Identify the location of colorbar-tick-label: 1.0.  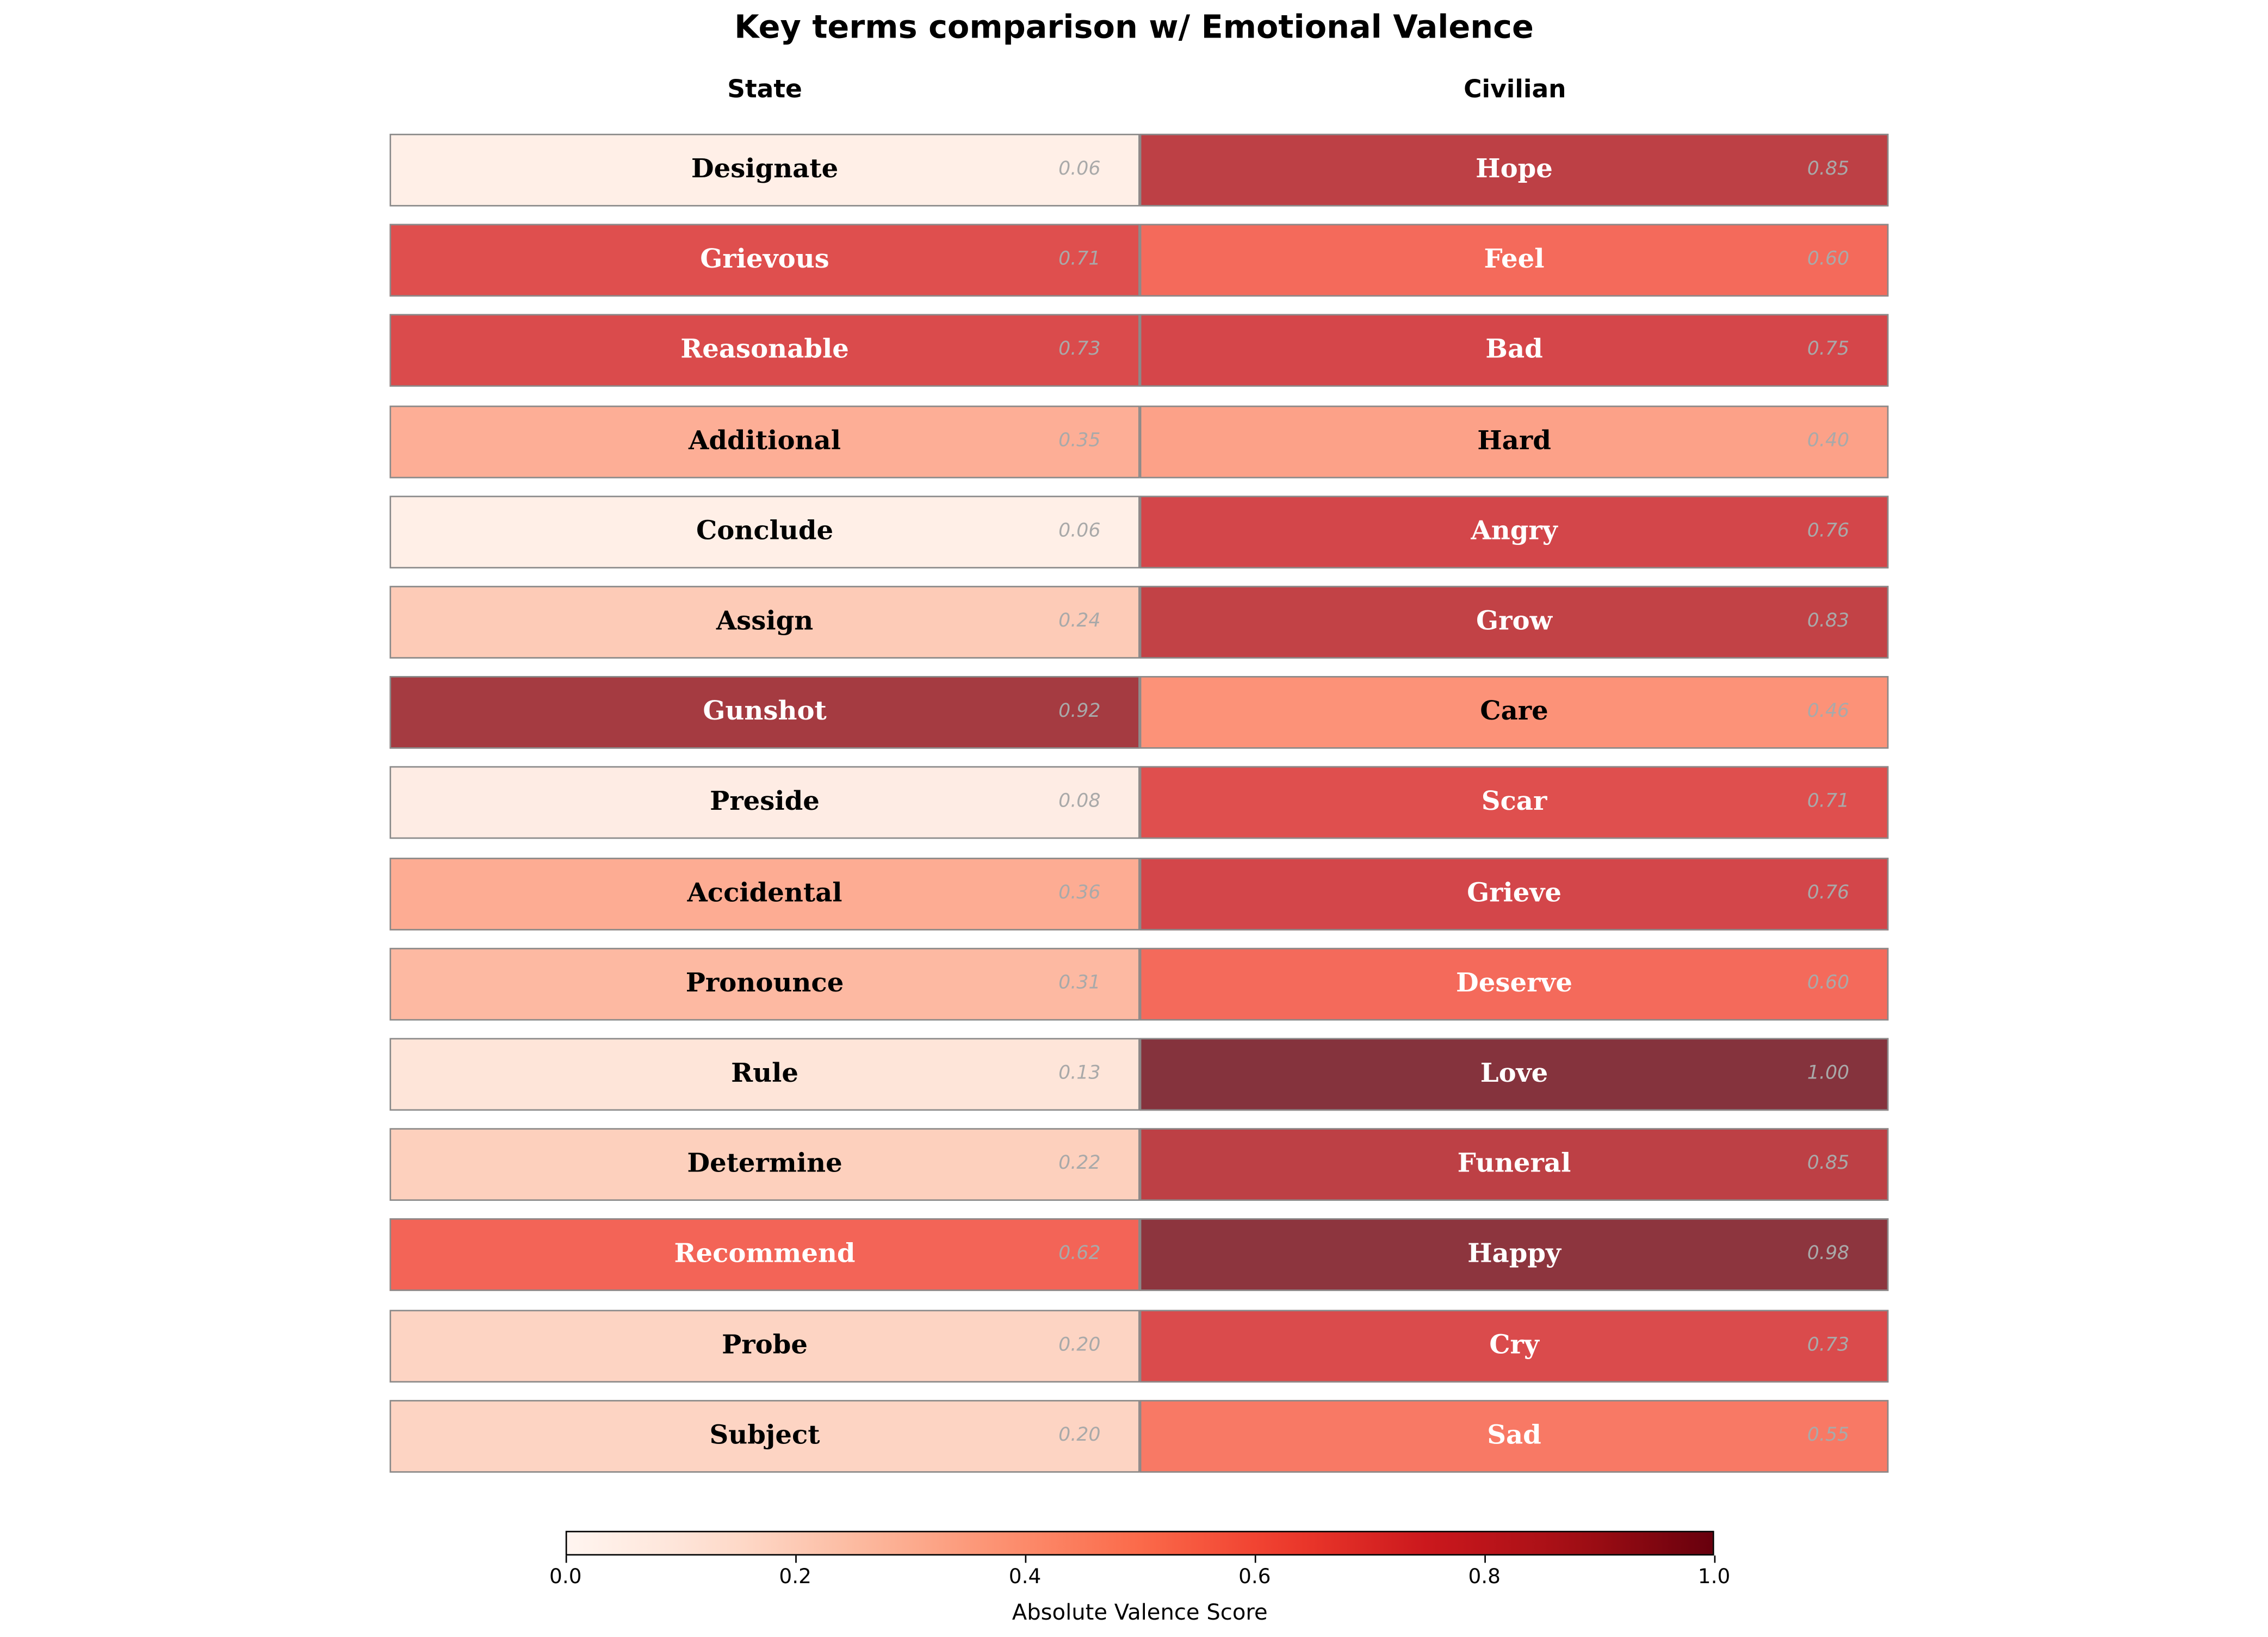
(1714, 1577).